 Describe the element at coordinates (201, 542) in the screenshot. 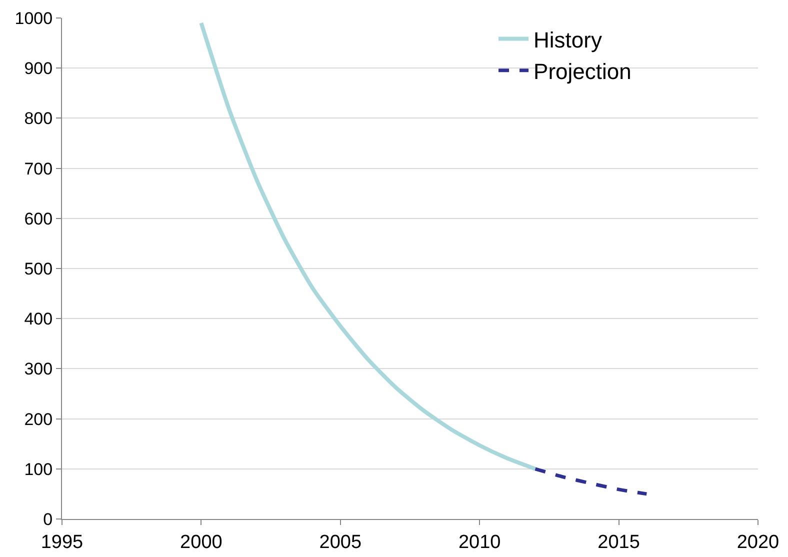

I see `x-tick-label: 2000` at that location.